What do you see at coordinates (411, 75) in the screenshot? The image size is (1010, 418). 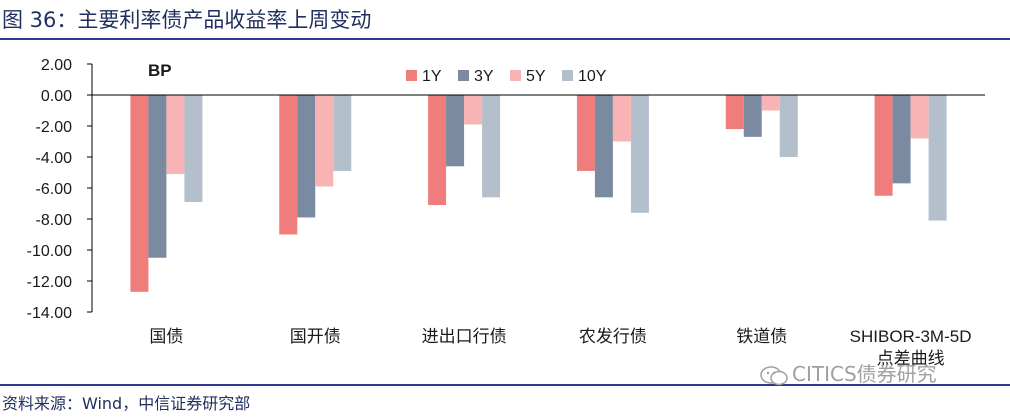 I see `legend-swatch-1y` at bounding box center [411, 75].